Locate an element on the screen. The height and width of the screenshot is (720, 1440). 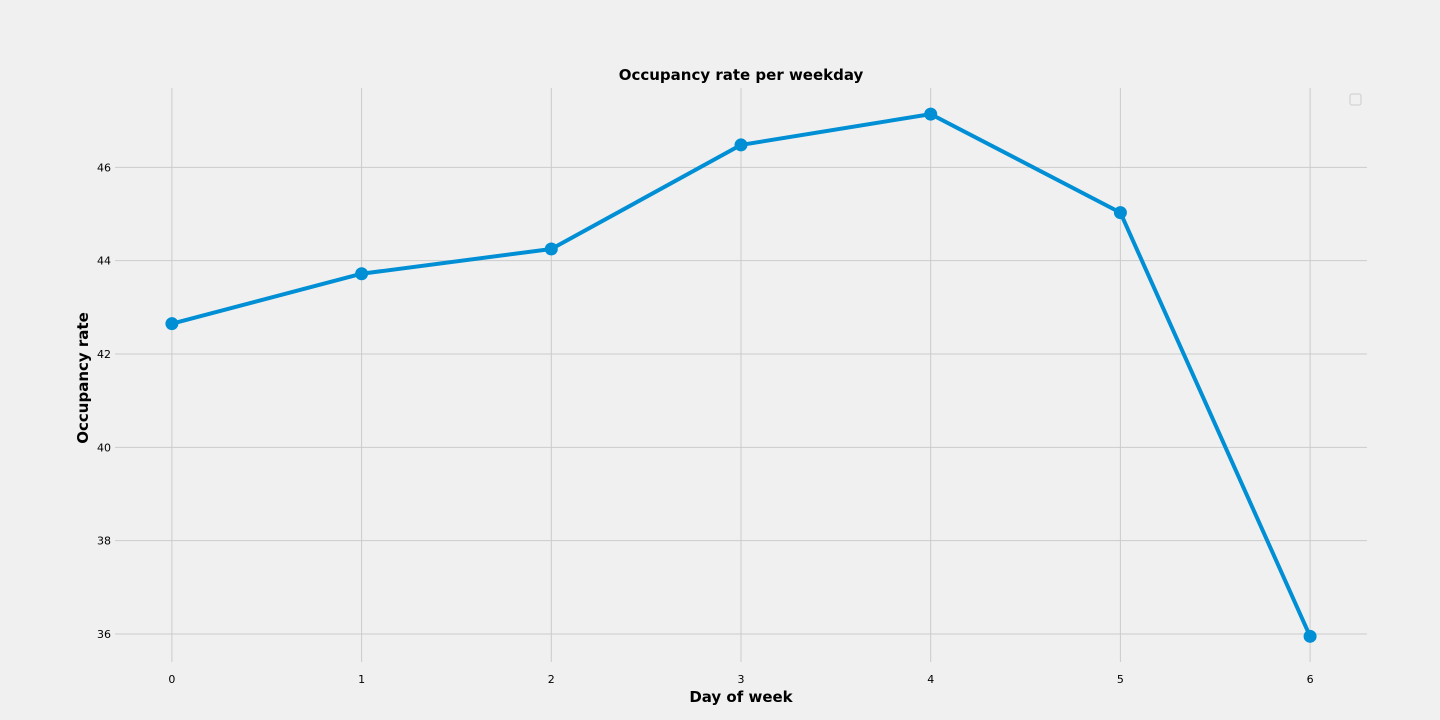
x-tick-label: 2 is located at coordinates (551, 679).